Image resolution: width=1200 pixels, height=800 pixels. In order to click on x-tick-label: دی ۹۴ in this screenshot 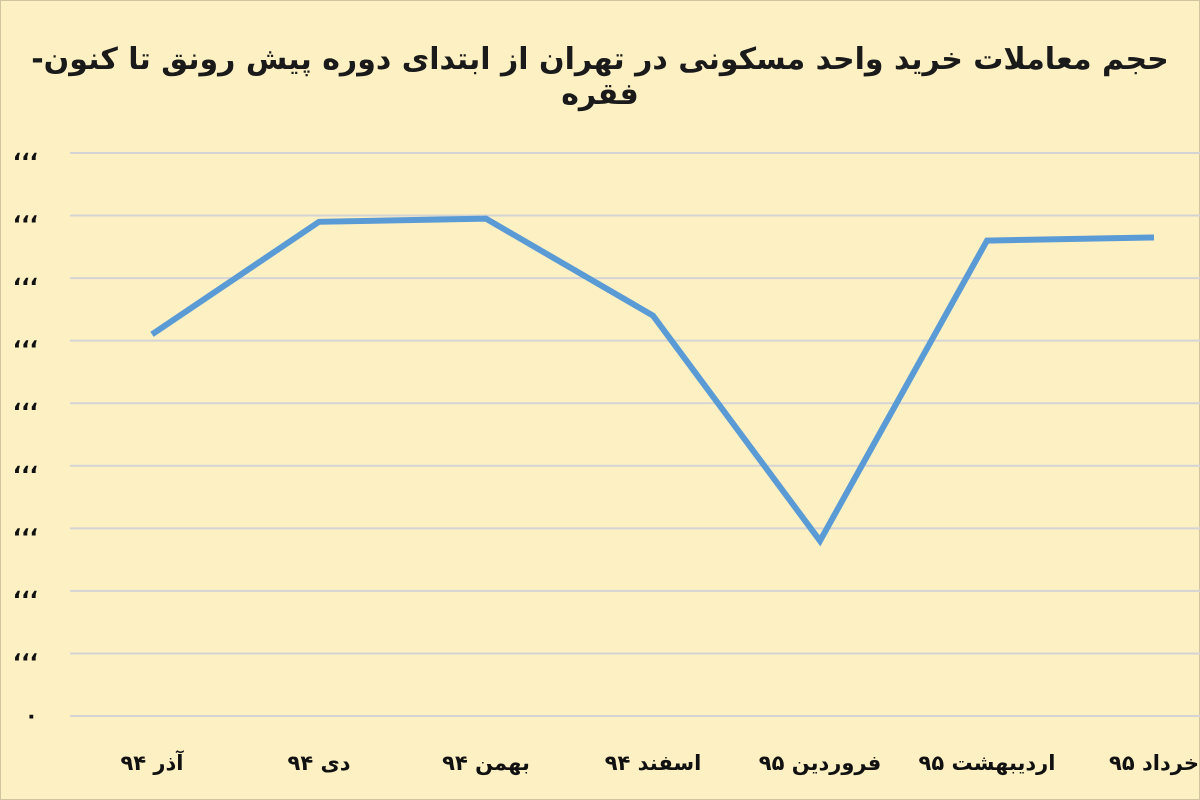, I will do `click(319, 763)`.